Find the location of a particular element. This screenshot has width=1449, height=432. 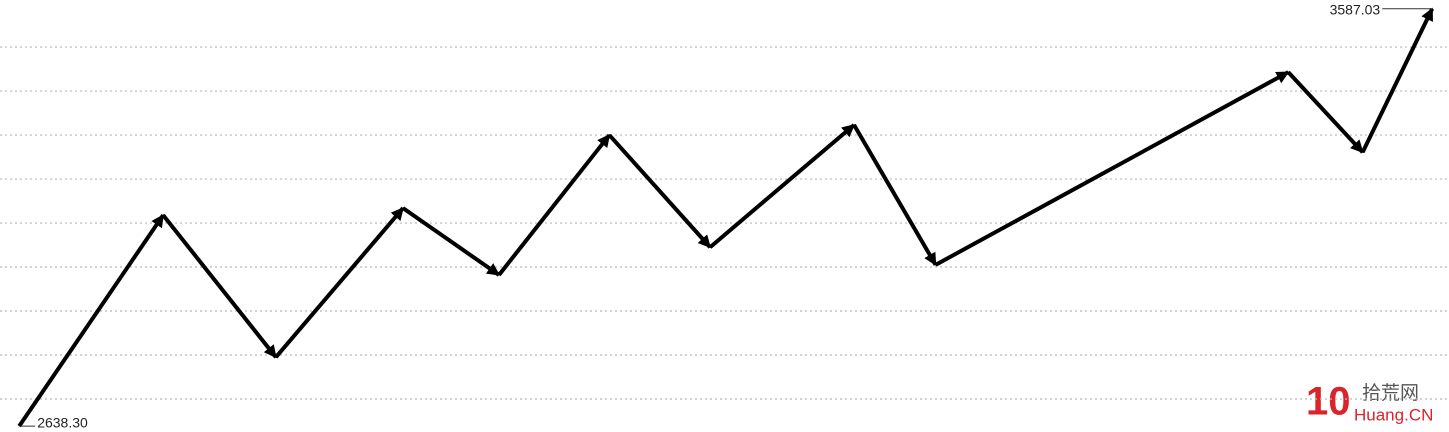

watermark-name: 拾荒网 is located at coordinates (1390, 393).